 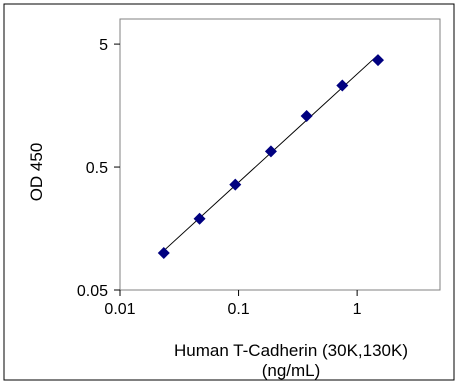 I want to click on y-tick-label-1: 0.5, so click(x=97, y=168).